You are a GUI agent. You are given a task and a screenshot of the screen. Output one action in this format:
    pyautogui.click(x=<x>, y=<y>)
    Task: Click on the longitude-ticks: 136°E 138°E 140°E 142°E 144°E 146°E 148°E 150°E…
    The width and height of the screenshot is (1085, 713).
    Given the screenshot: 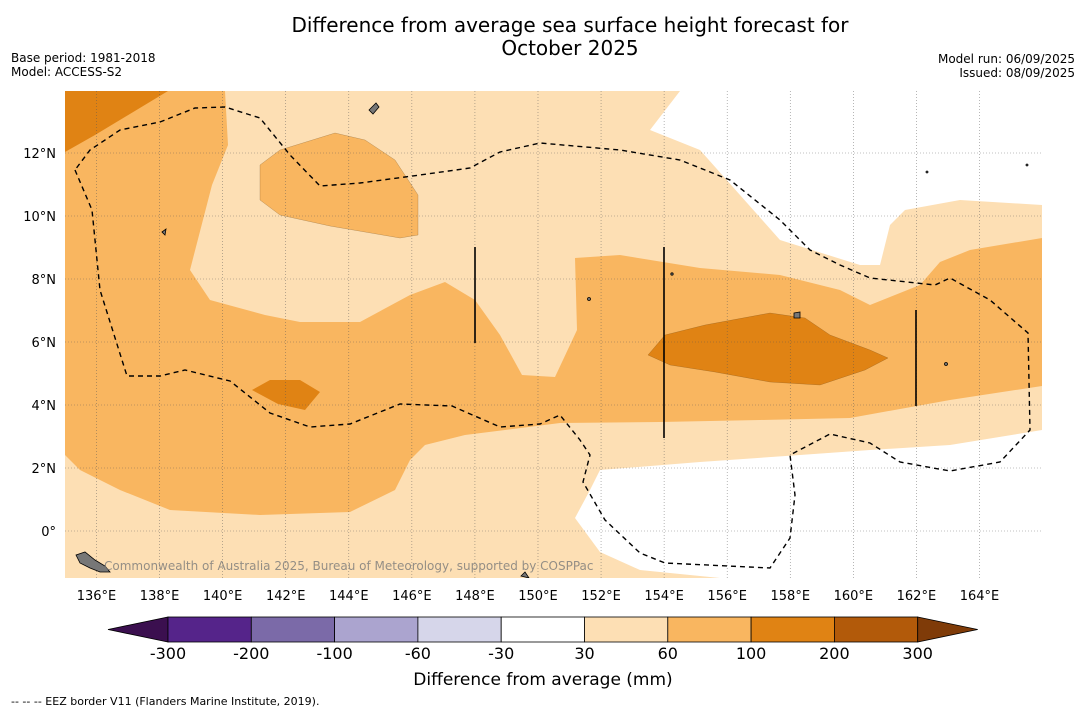 What is the action you would take?
    pyautogui.click(x=538, y=596)
    